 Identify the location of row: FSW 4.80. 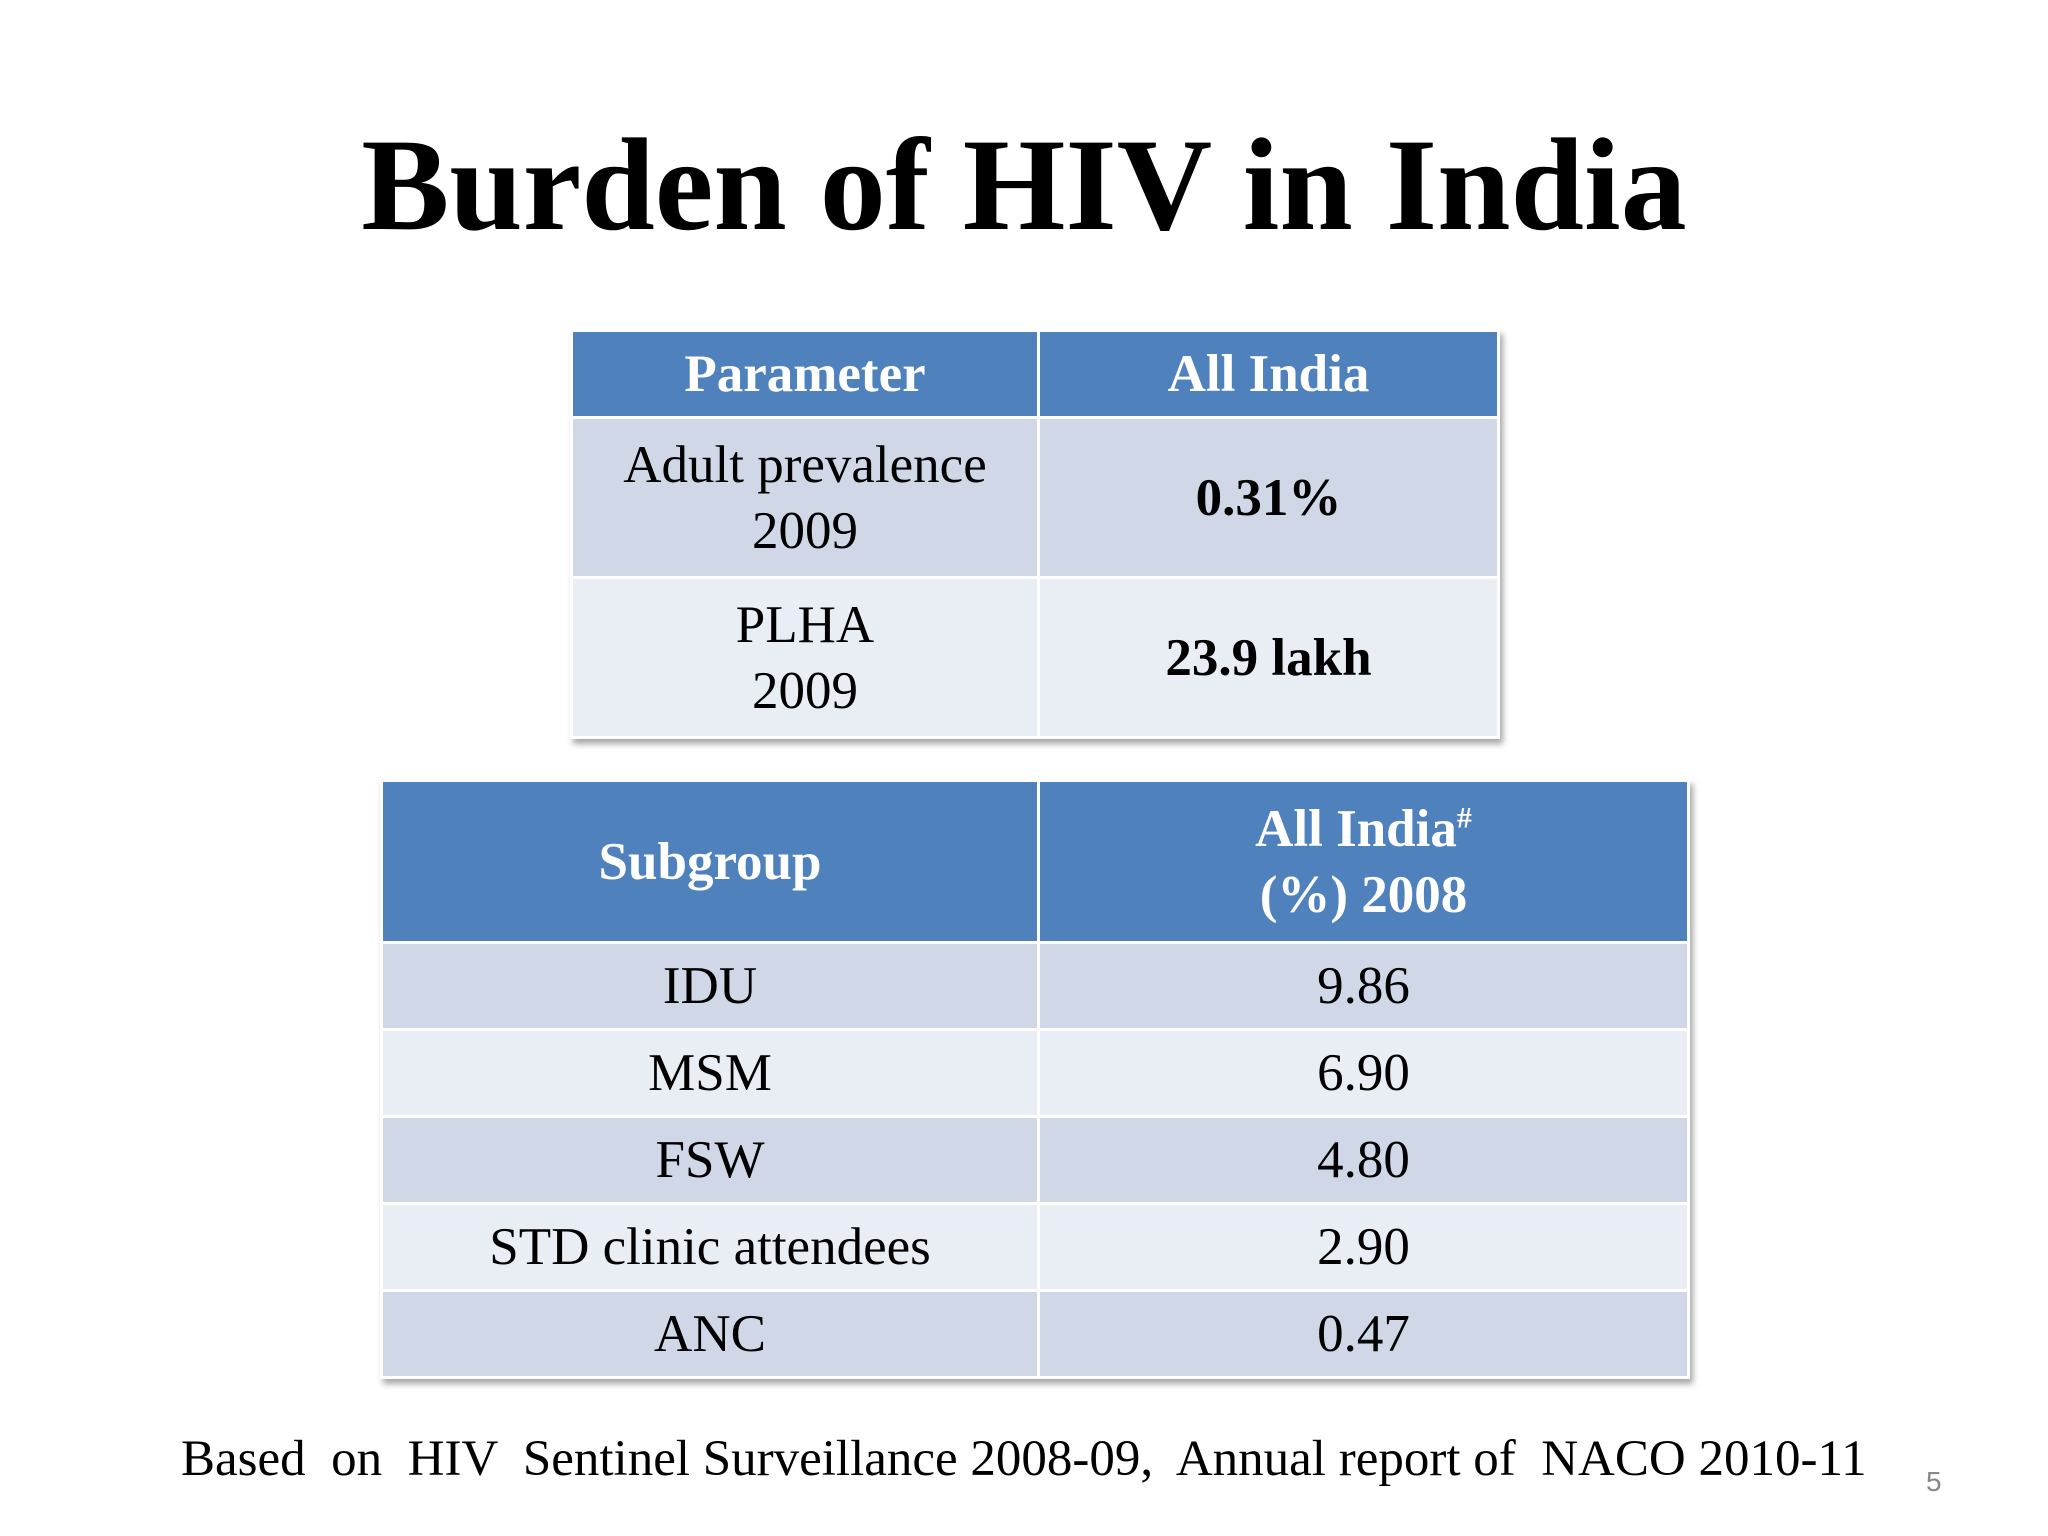
(1035, 1160).